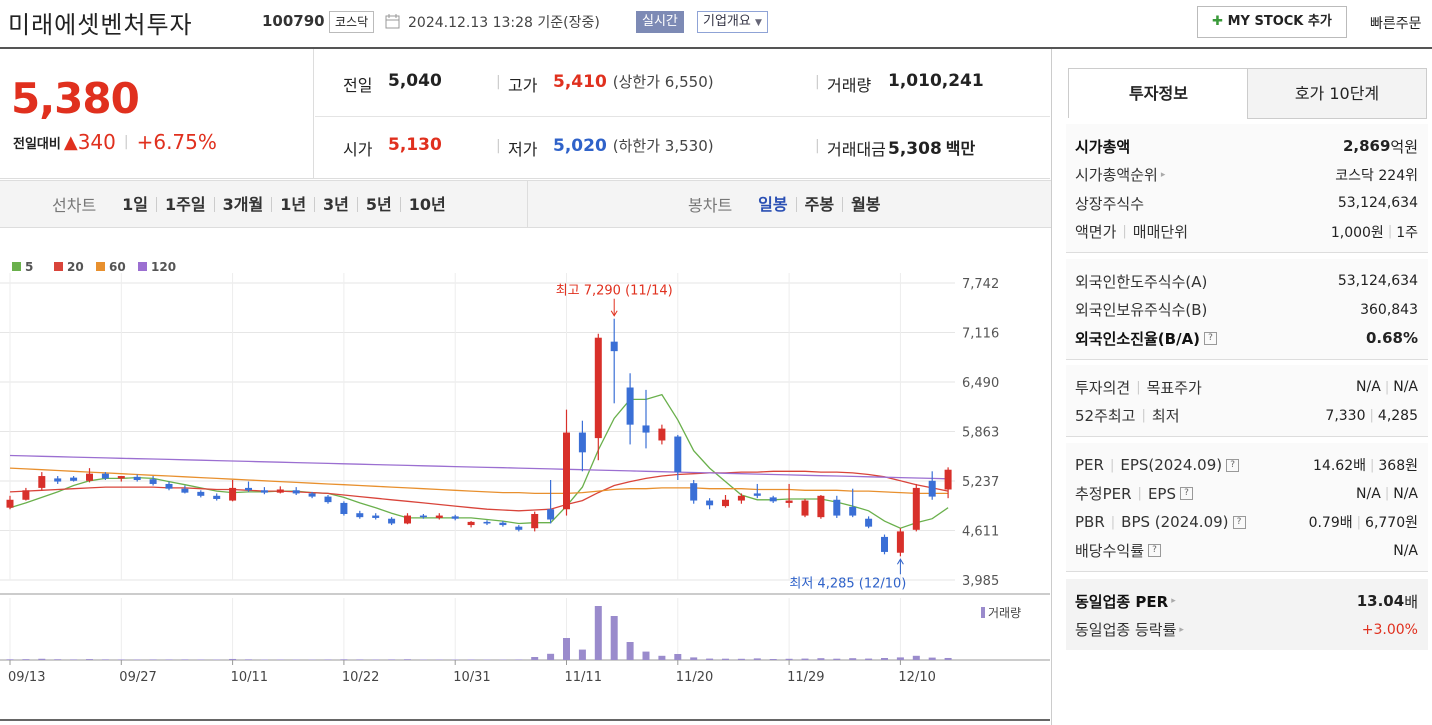 The width and height of the screenshot is (1432, 725). I want to click on period-tab: 1주일, so click(185, 204).